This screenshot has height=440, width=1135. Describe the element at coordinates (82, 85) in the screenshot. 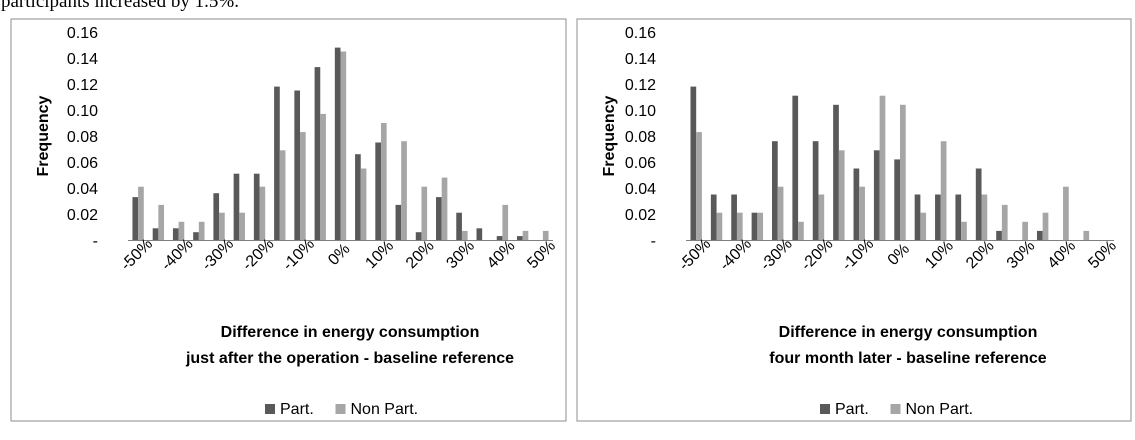

I see `y-tick-label: 0.12` at that location.